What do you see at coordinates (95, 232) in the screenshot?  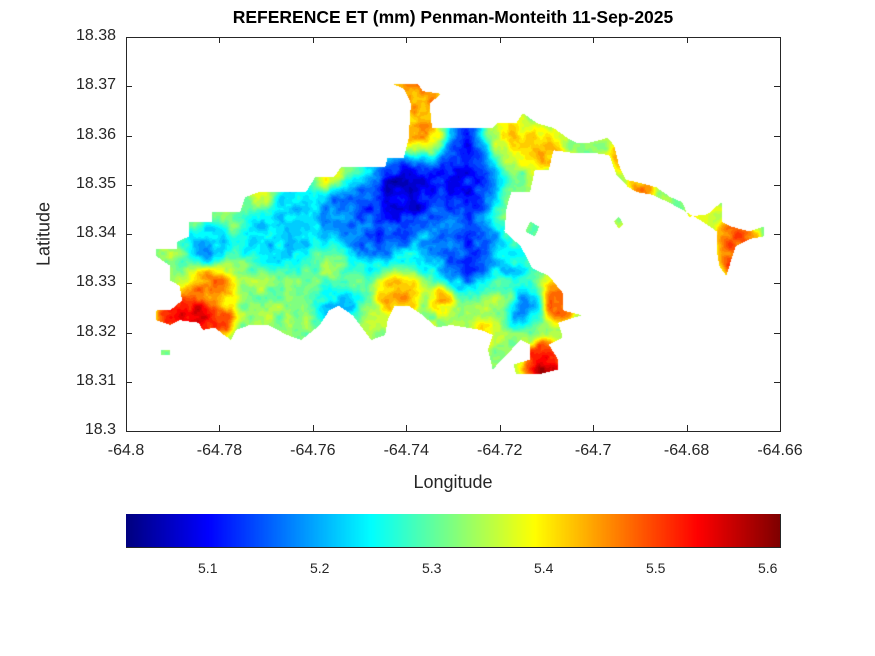 I see `y-tick-label: 18.34` at bounding box center [95, 232].